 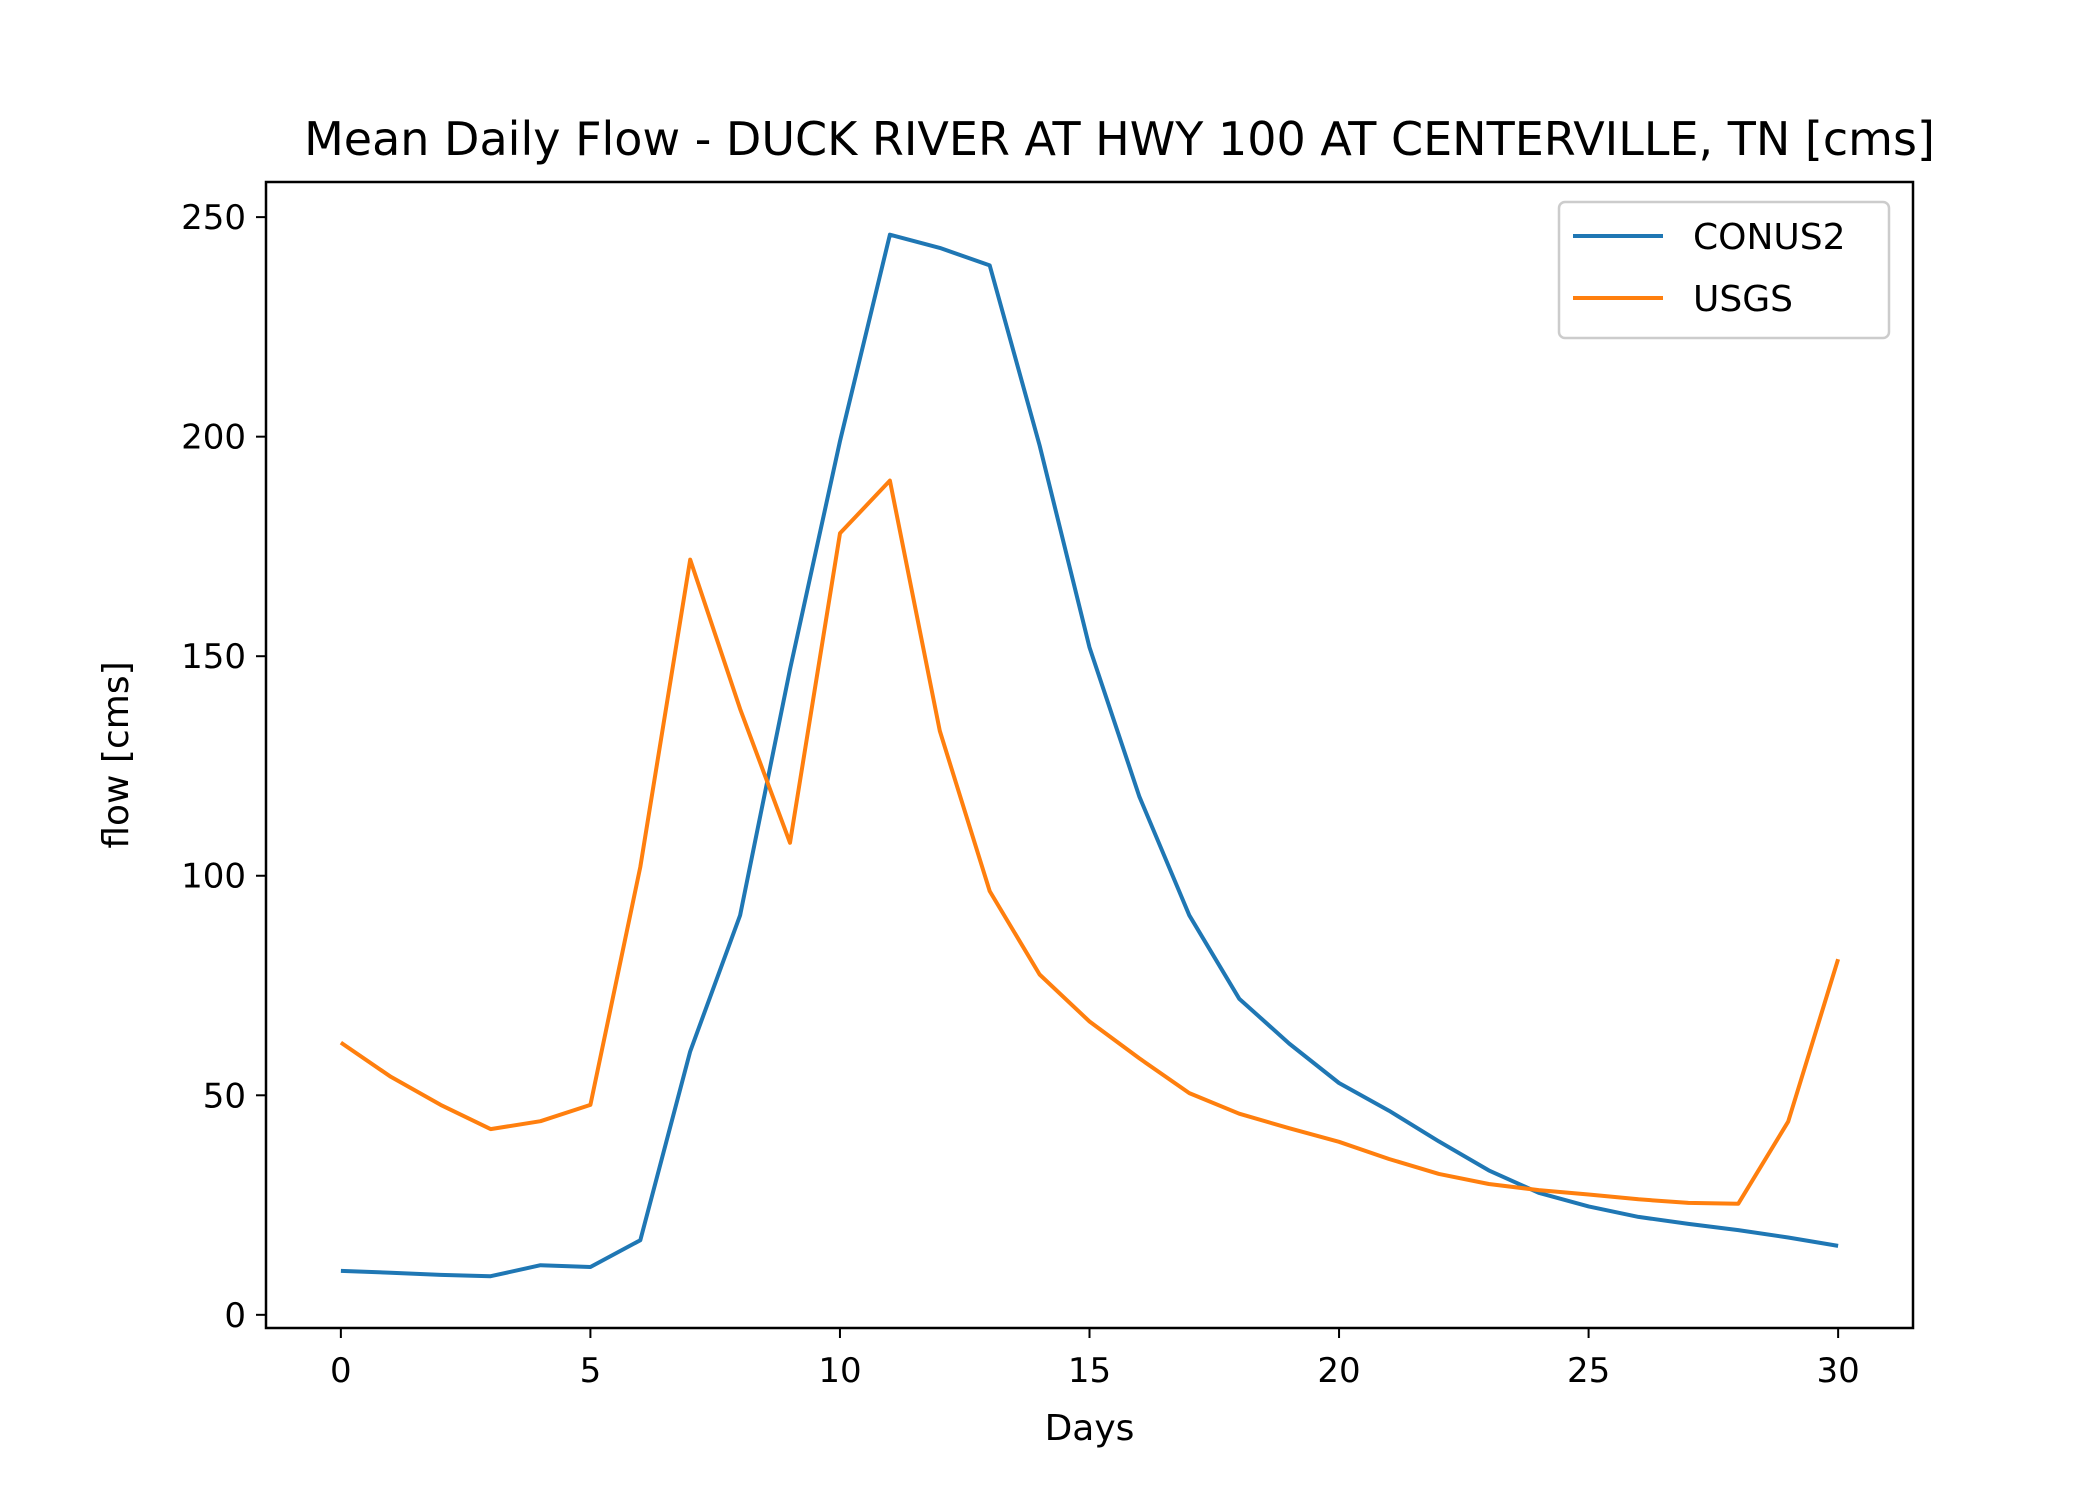 I want to click on y-axis-label: flow [cms], so click(x=116, y=754).